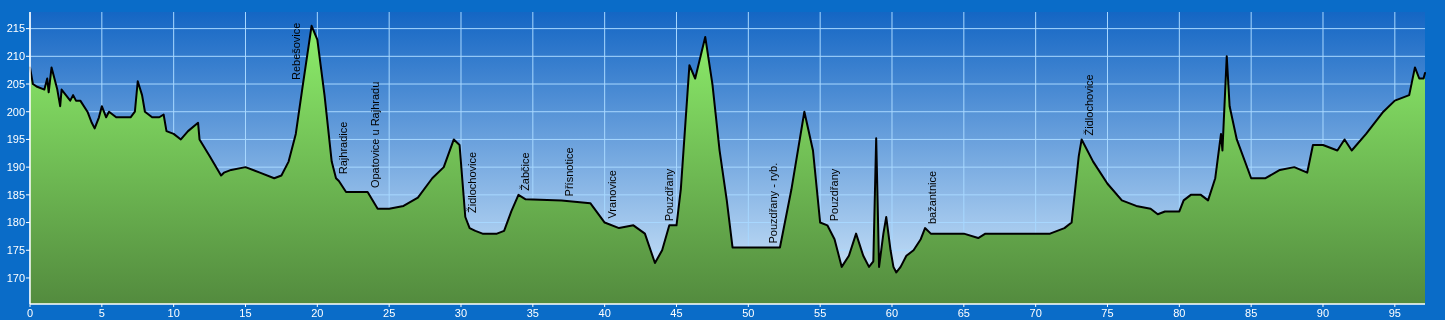 Image resolution: width=1445 pixels, height=320 pixels. What do you see at coordinates (15, 139) in the screenshot?
I see `y-tick-label: 195` at bounding box center [15, 139].